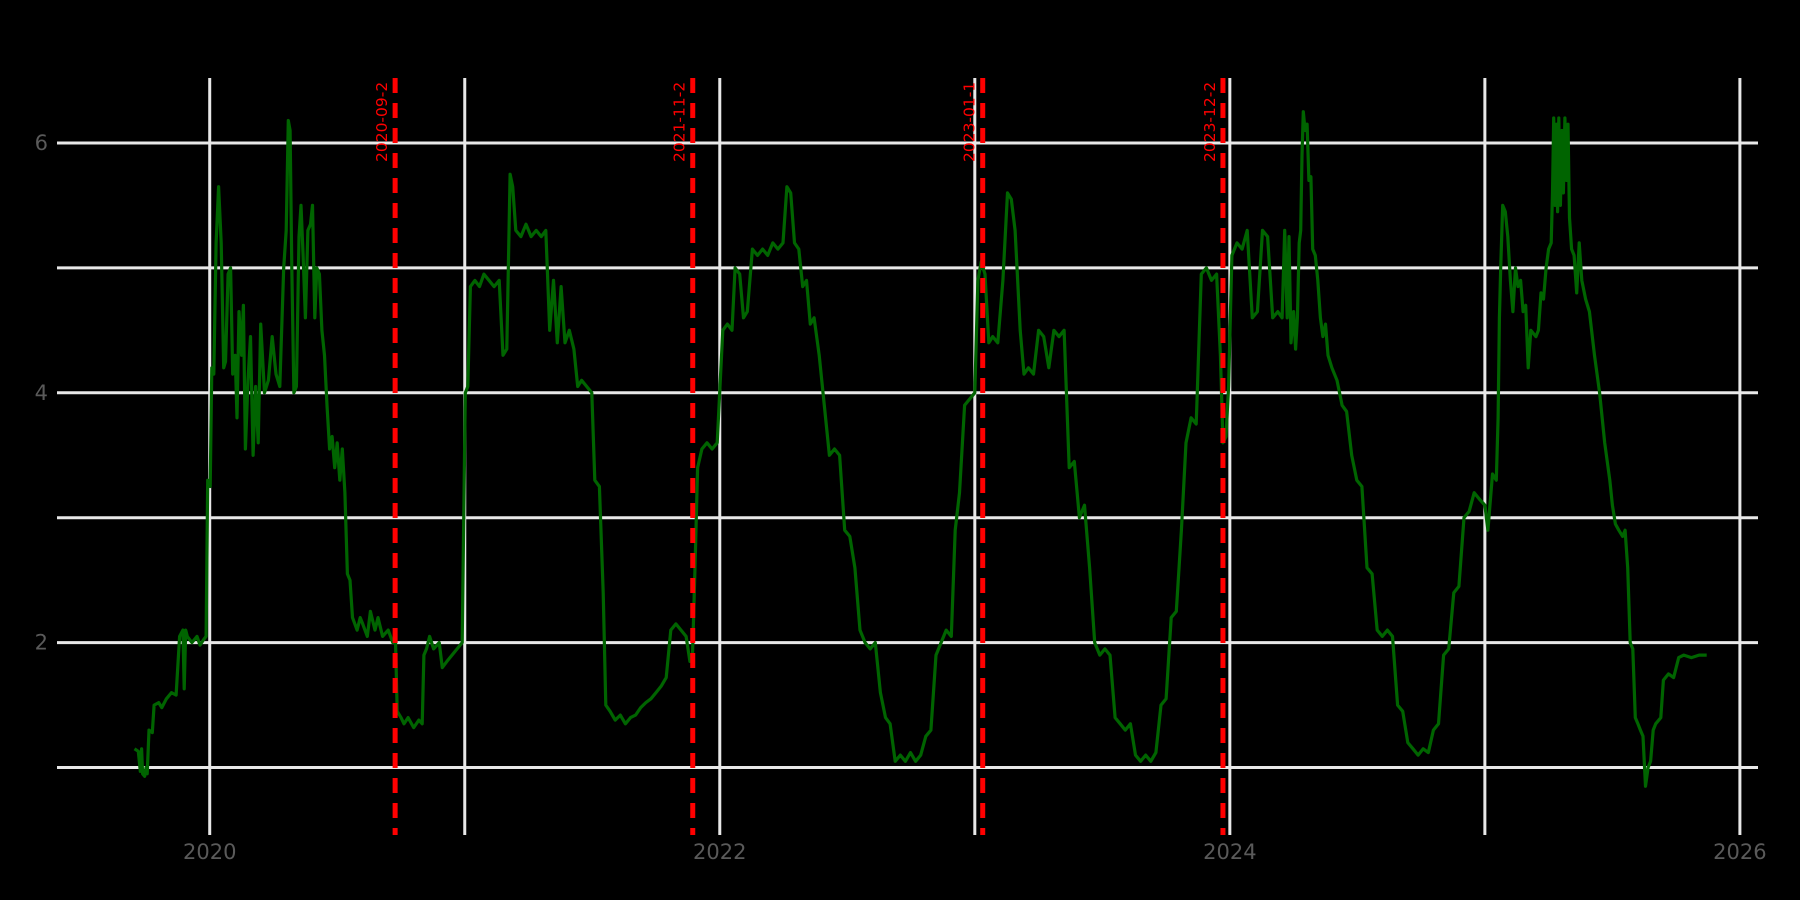 This screenshot has width=1800, height=900. I want to click on event-vline-label: 2020-09-2, so click(382, 122).